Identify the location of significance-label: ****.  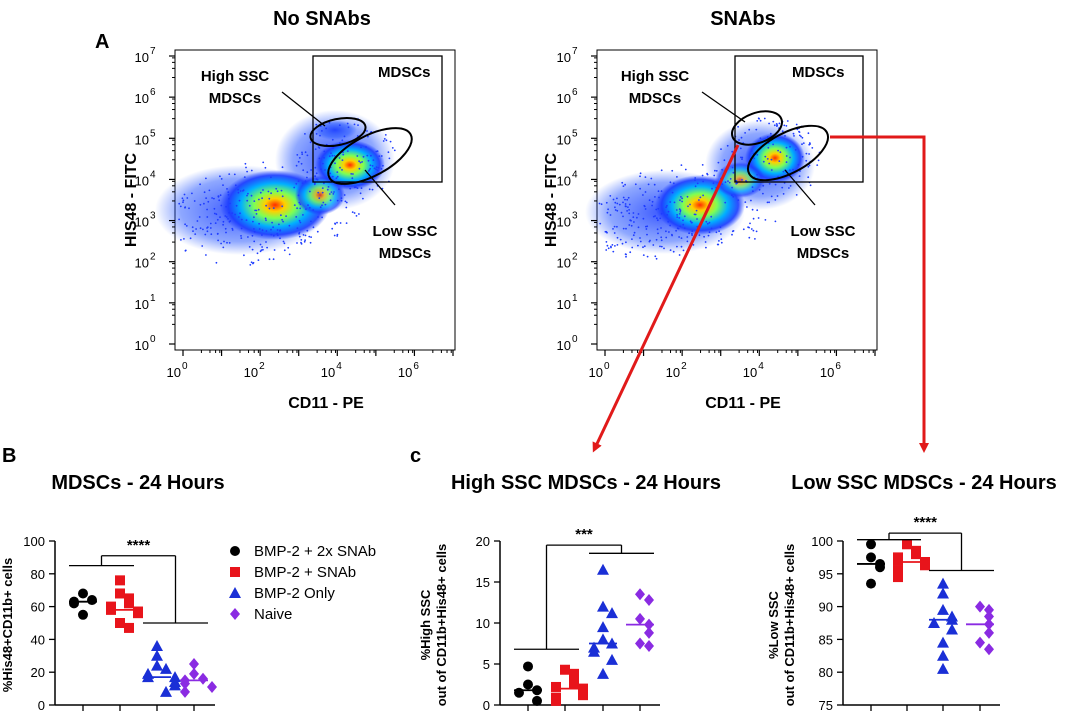
(926, 522).